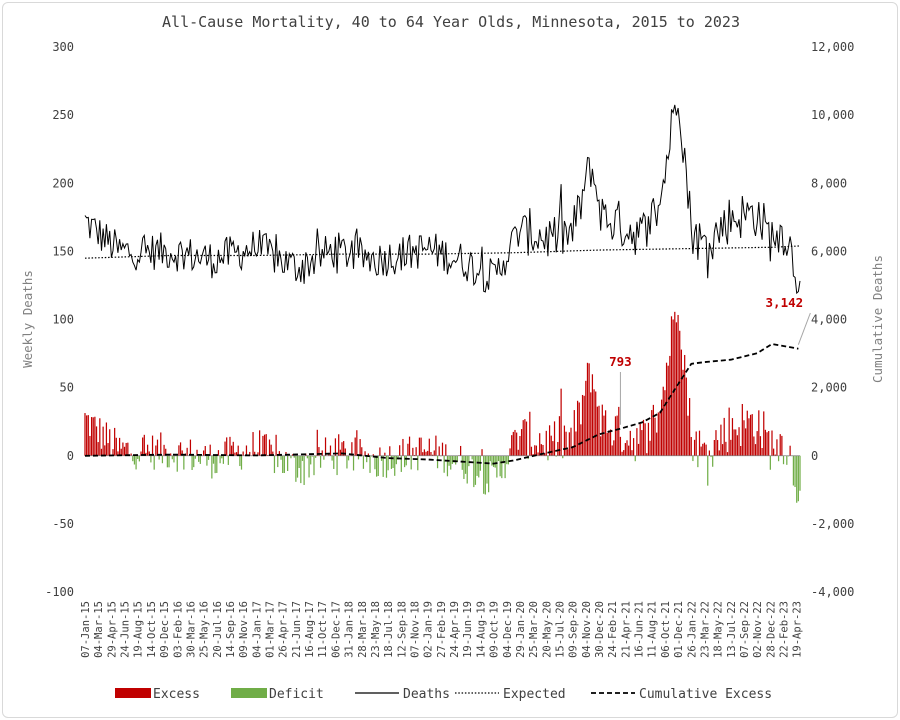 The width and height of the screenshot is (900, 720). I want to click on x-tick-label: 30-Mar-16, so click(191, 629).